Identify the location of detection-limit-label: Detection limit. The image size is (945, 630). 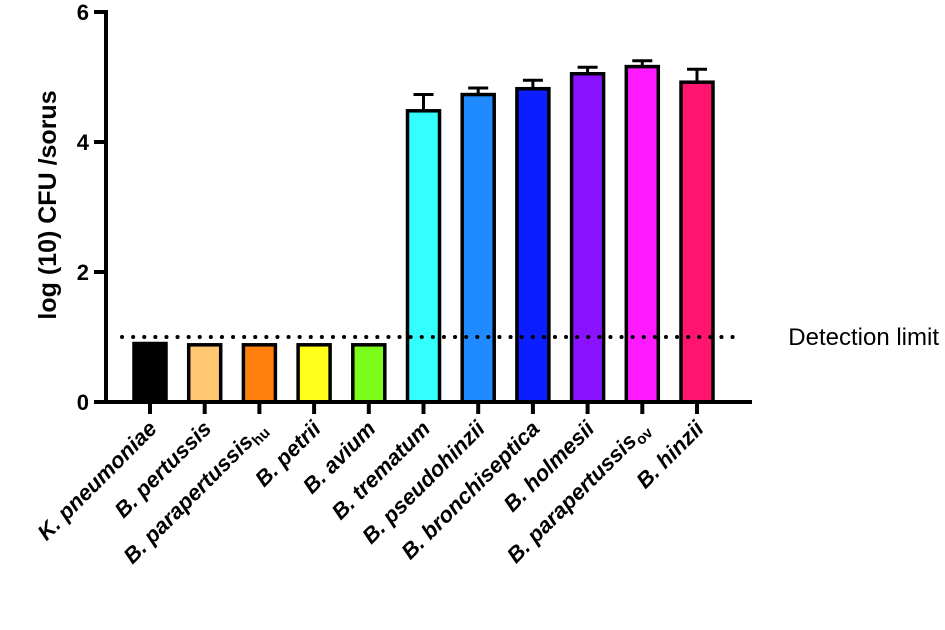
(863, 337).